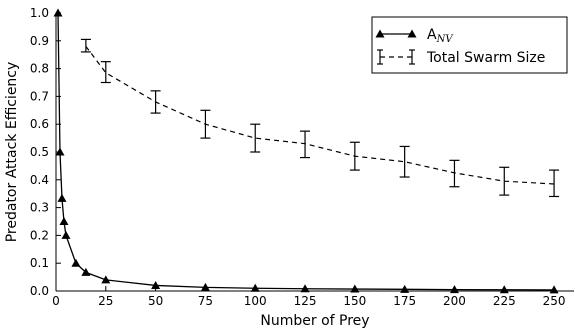  What do you see at coordinates (354, 301) in the screenshot?
I see `x-tick-label: 150` at bounding box center [354, 301].